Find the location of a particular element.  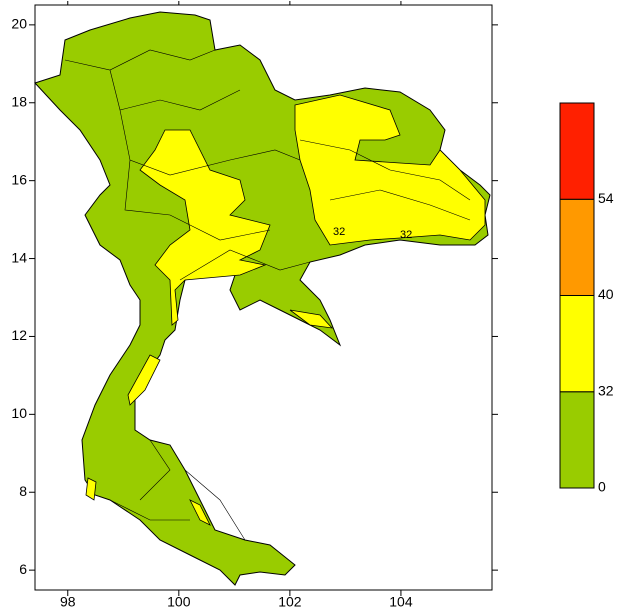

colorbar-label: 0 is located at coordinates (602, 487).